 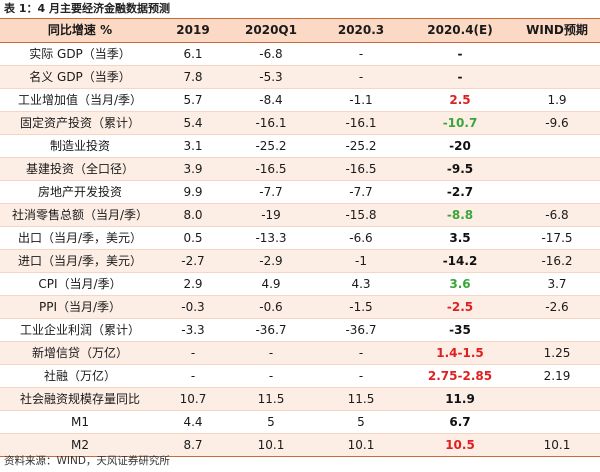 I want to click on cell-2019: 7.8, so click(x=193, y=77).